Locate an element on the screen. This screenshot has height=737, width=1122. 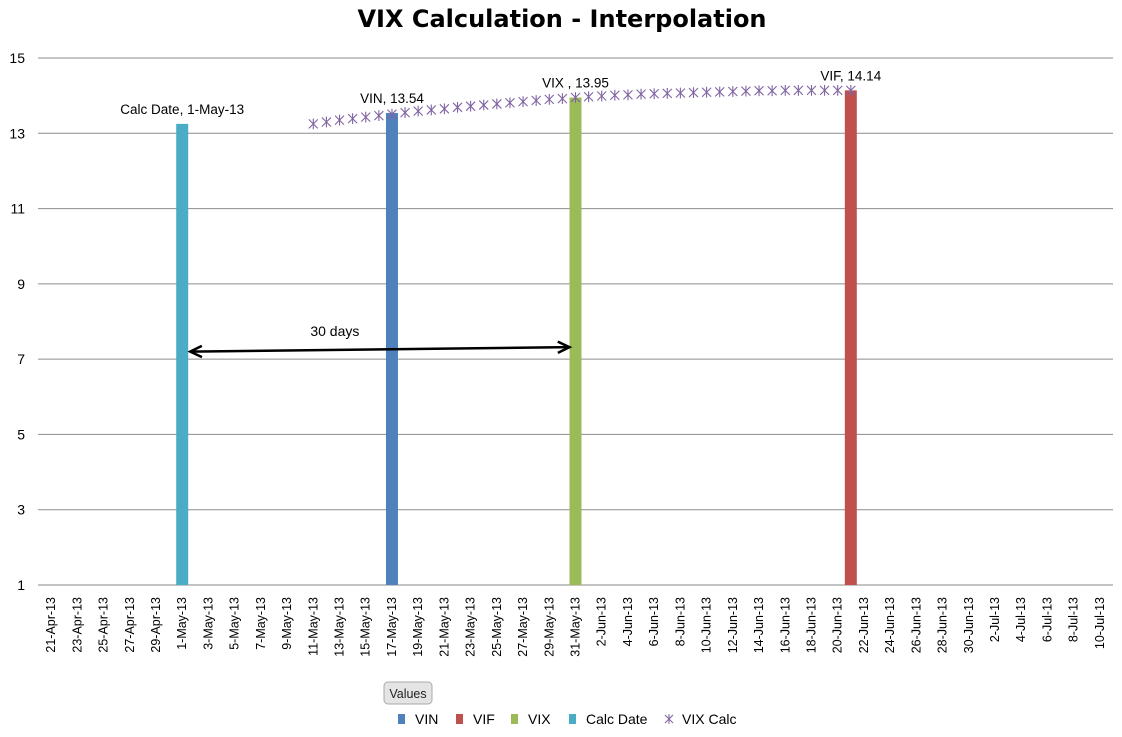
x-tick-label: 17-May-13 is located at coordinates (392, 627).